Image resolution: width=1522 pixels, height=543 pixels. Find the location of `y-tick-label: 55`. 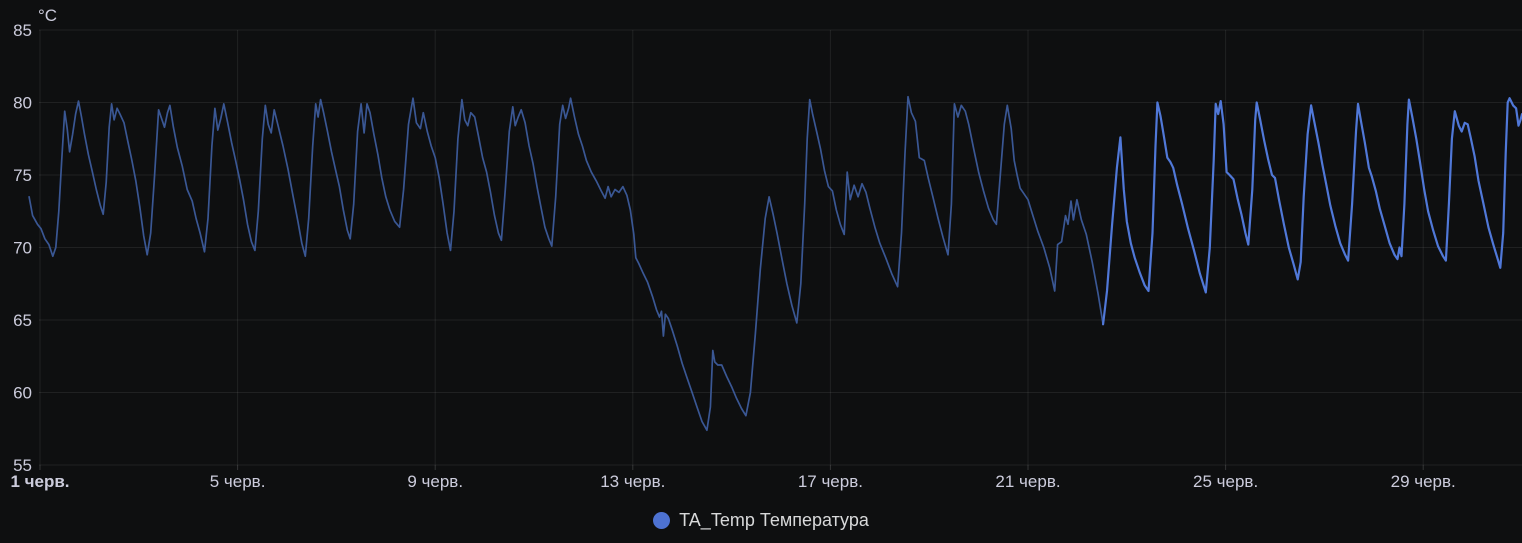

y-tick-label: 55 is located at coordinates (22, 465).